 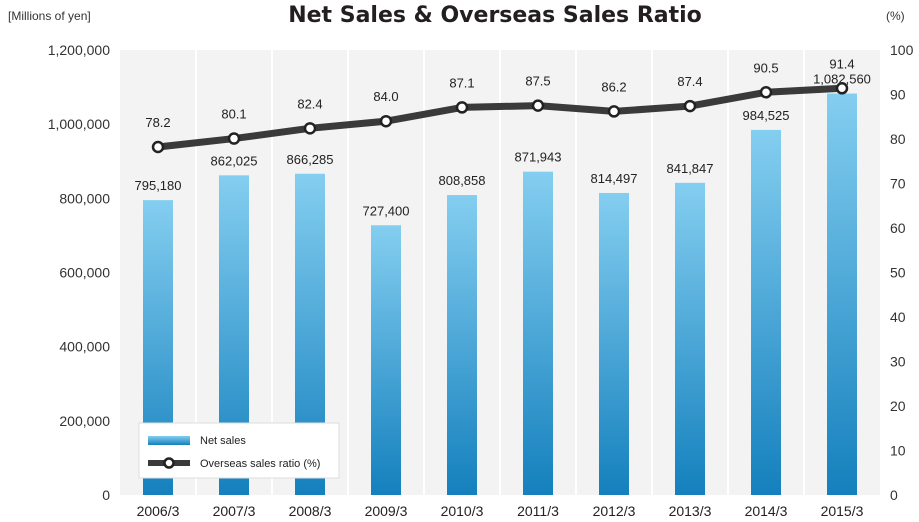 What do you see at coordinates (462, 180) in the screenshot?
I see `bar-value-label: 808,858` at bounding box center [462, 180].